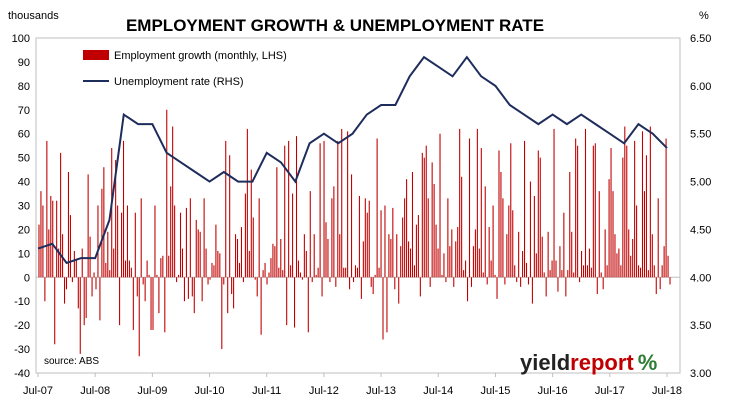 The height and width of the screenshot is (400, 730). Describe the element at coordinates (700, 206) in the screenshot. I see `y-right-axis: 6.50 6.00 5.50 5.00 4.50 4.00 3.50 3.00` at that location.